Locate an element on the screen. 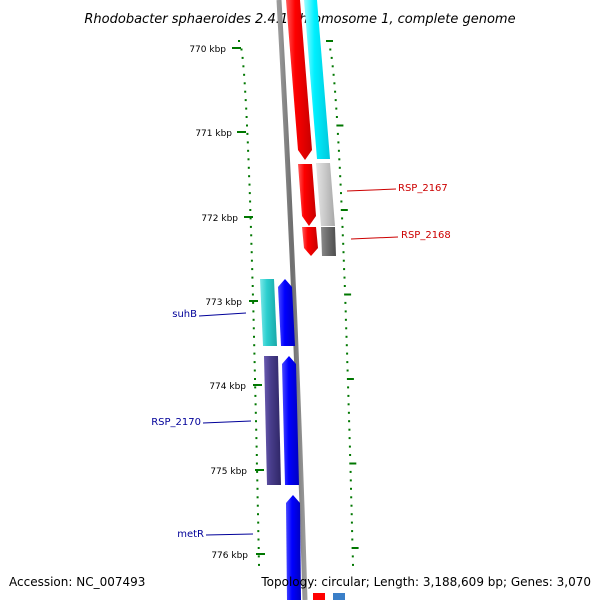 This screenshot has width=600, height=600. tick-label-770: 770 kbp is located at coordinates (207, 50).